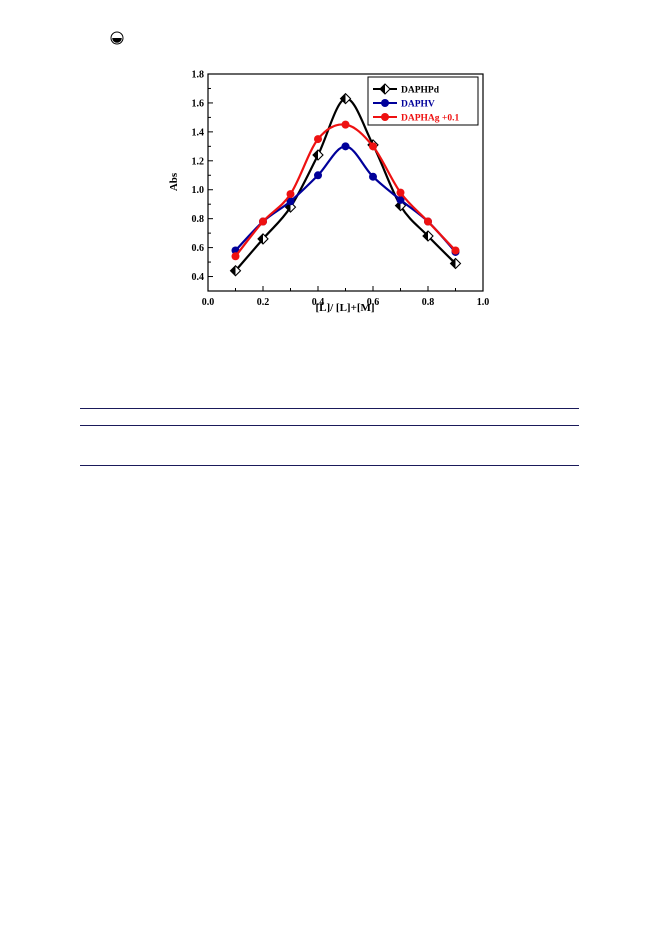 This screenshot has width=657, height=936. I want to click on x-tick-label: 0.0, so click(208, 302).